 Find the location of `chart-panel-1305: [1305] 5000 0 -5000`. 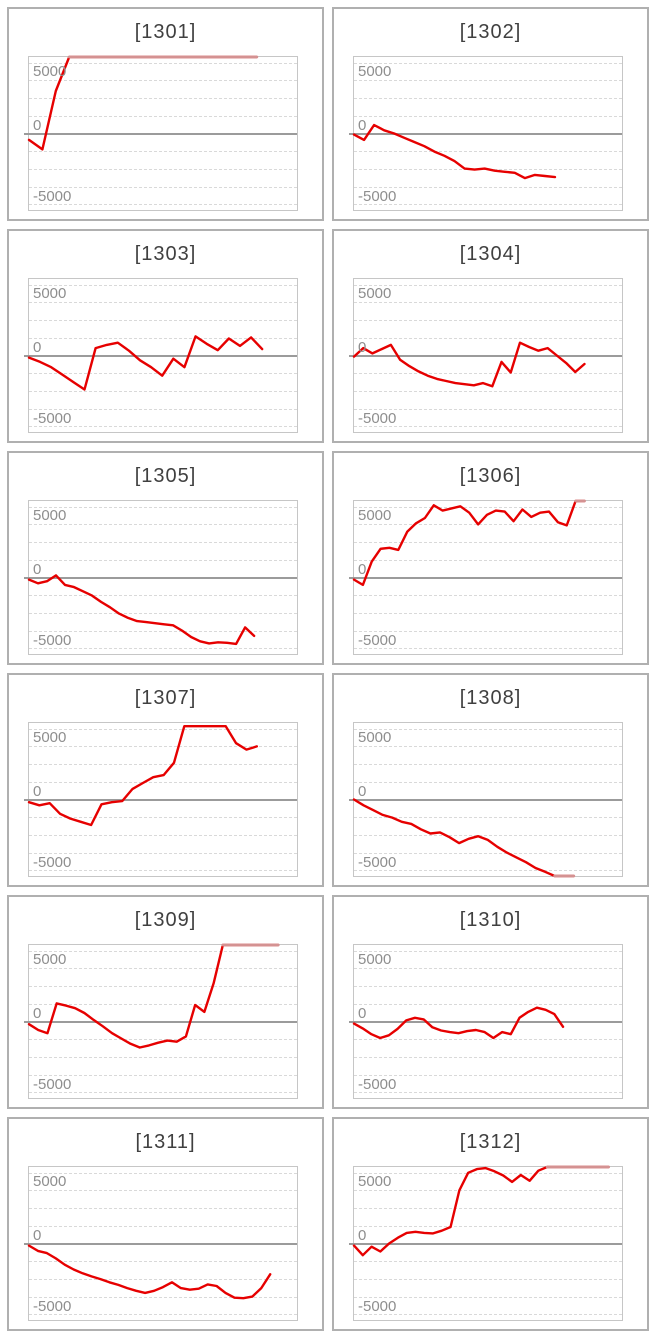

chart-panel-1305: [1305] 5000 0 -5000 is located at coordinates (165, 558).